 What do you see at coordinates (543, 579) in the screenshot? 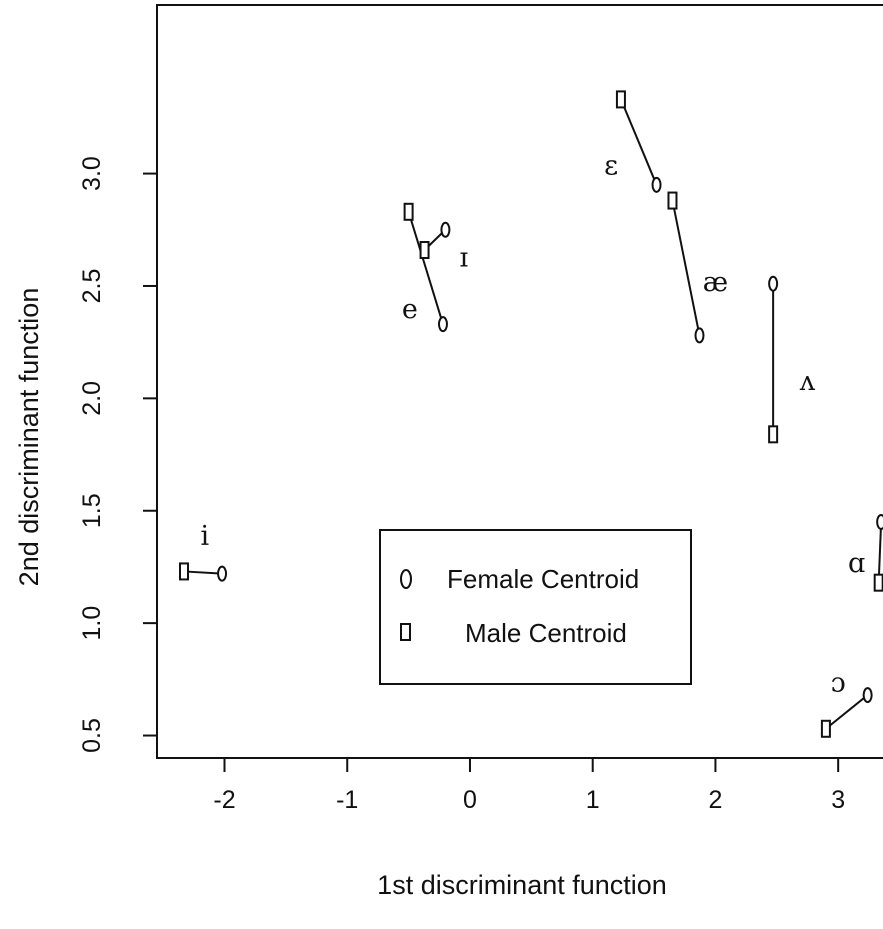
I see `legend-female-label: Female Centroid` at bounding box center [543, 579].